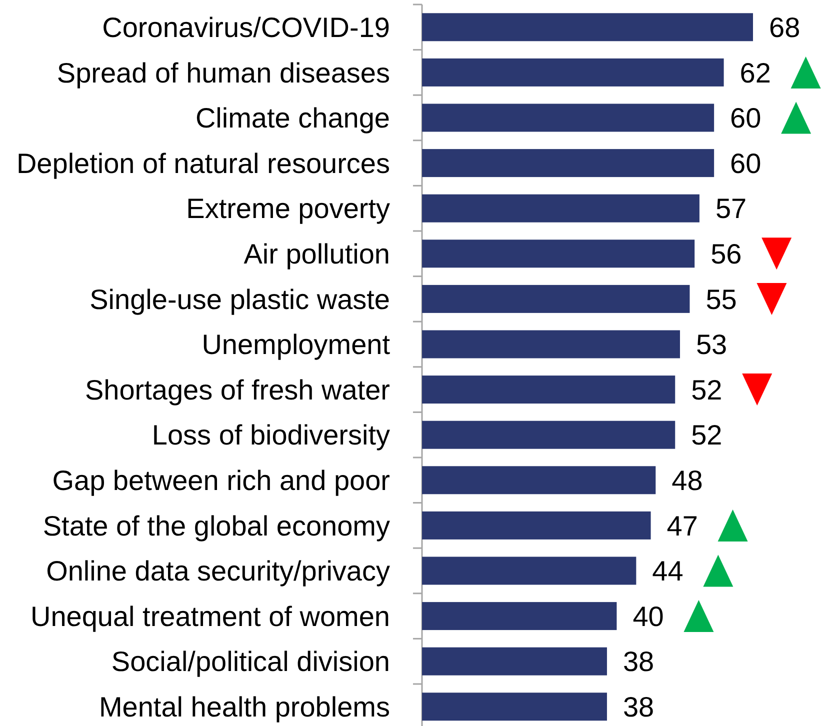 Image resolution: width=821 pixels, height=726 pixels. What do you see at coordinates (712, 344) in the screenshot?
I see `data-label: 53` at bounding box center [712, 344].